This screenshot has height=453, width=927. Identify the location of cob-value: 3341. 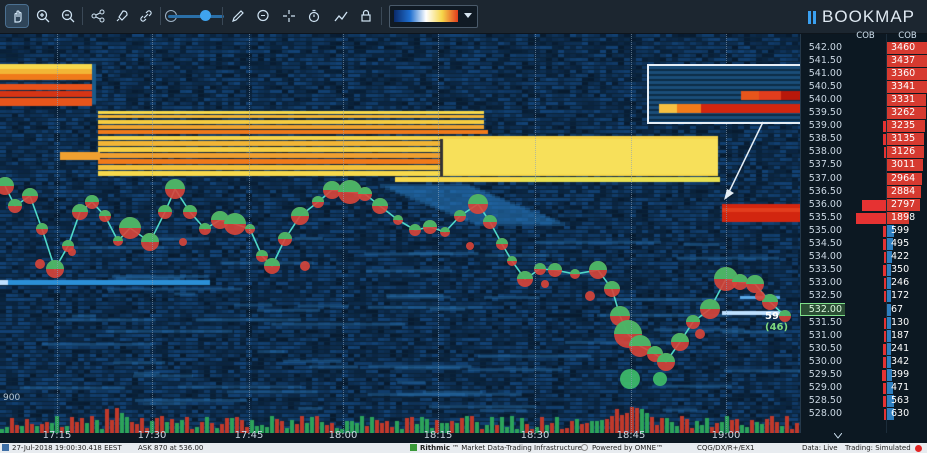
(903, 86).